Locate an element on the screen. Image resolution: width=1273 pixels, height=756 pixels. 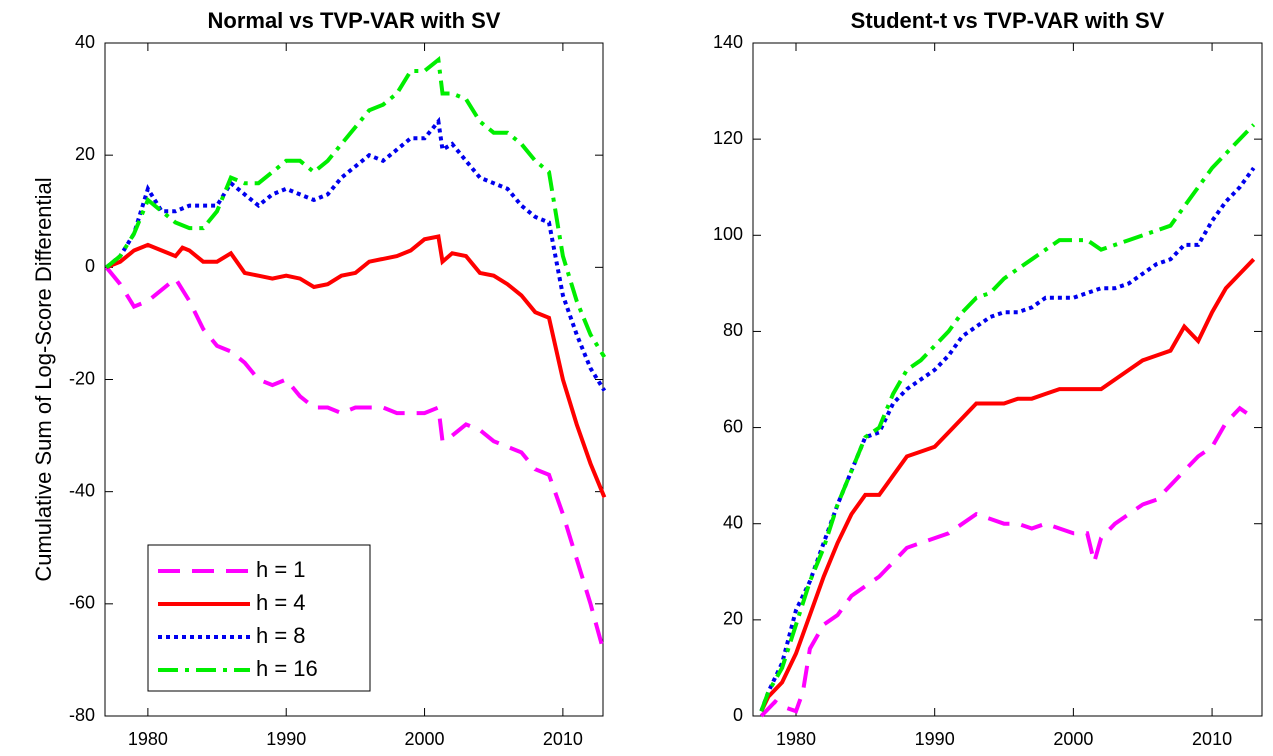
legend-label: h = 4 is located at coordinates (281, 602).